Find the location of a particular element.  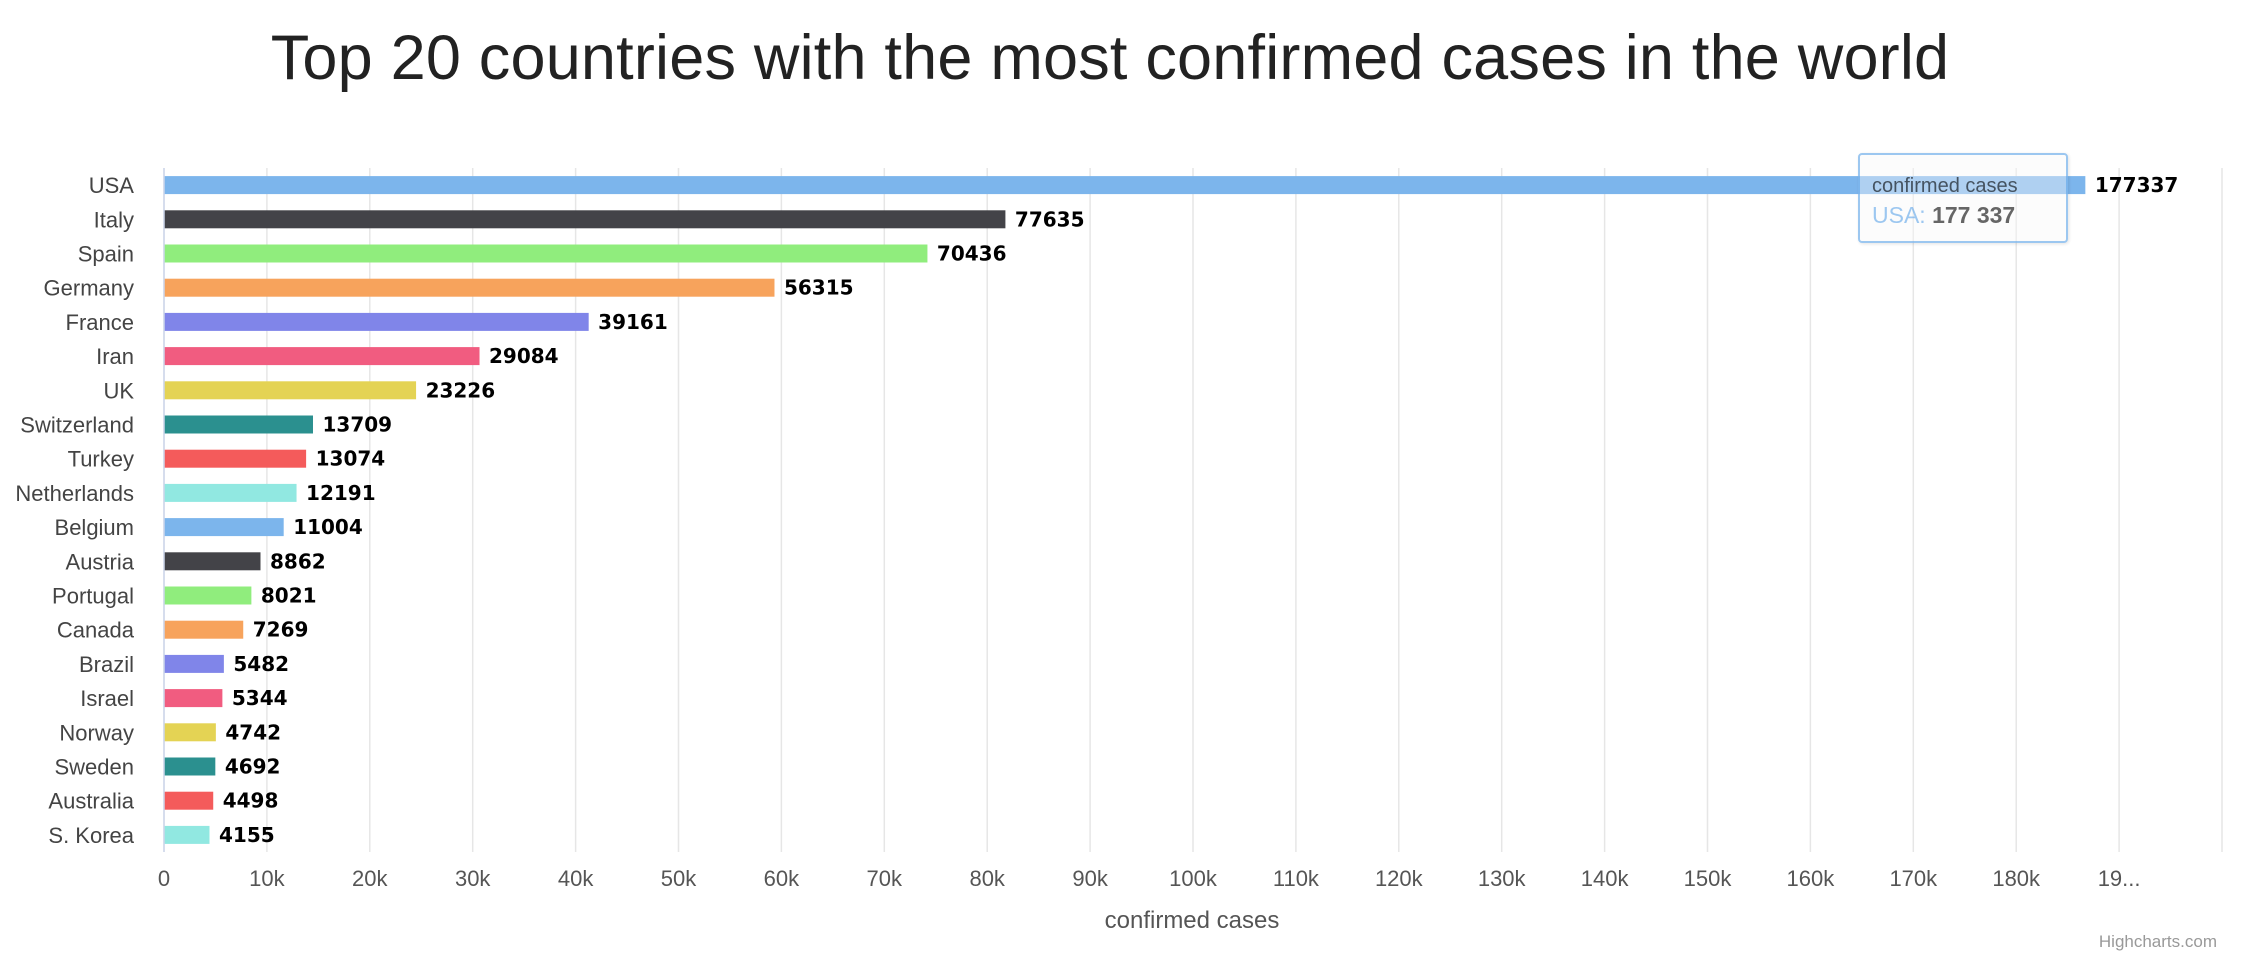

x-tick-label: 150k is located at coordinates (1708, 878).